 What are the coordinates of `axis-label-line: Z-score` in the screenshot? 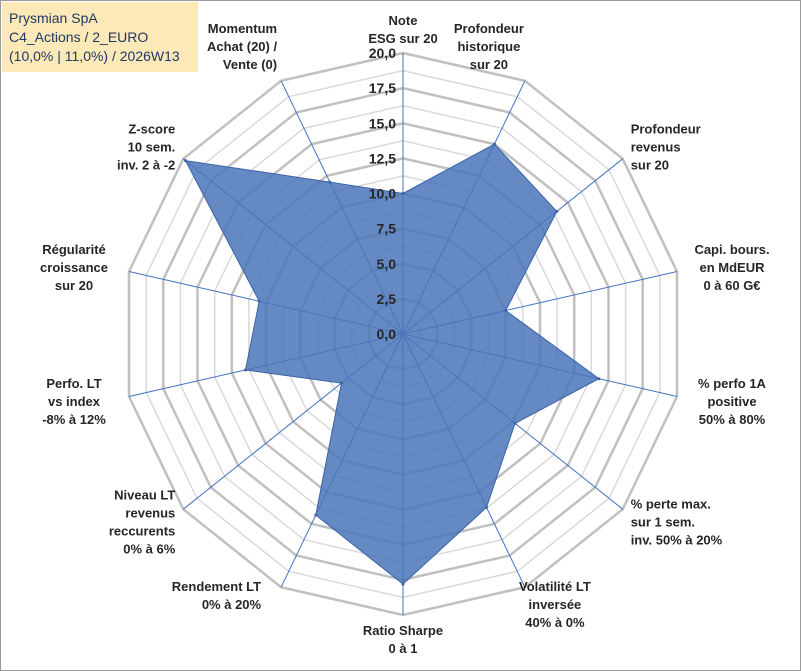 It's located at (151, 128).